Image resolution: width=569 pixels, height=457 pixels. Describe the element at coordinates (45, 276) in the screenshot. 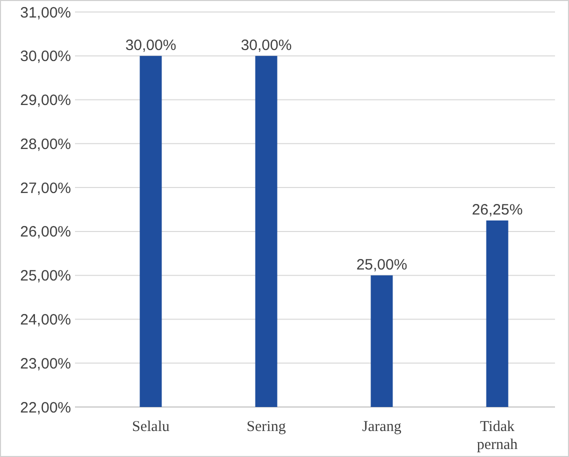

I see `y-tick-label: 25,00%` at that location.